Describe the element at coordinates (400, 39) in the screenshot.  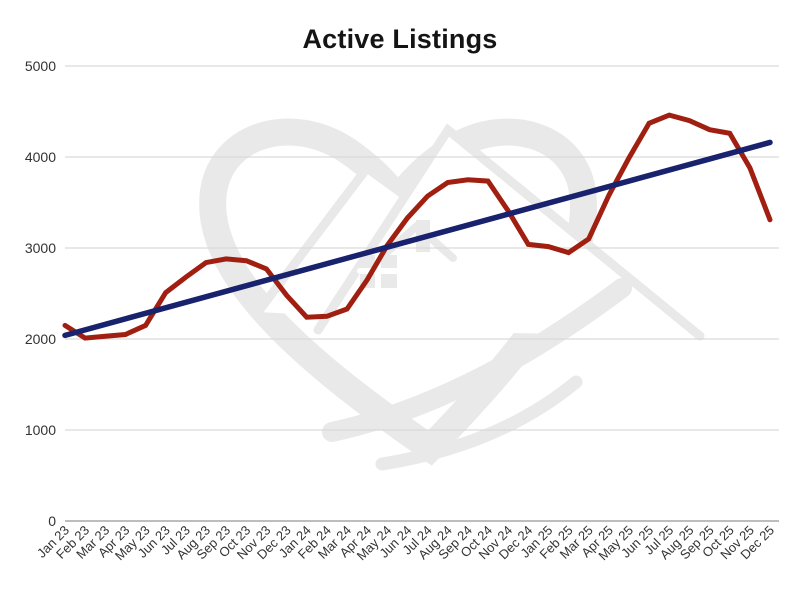
I see `chart-title: Active Listings` at that location.